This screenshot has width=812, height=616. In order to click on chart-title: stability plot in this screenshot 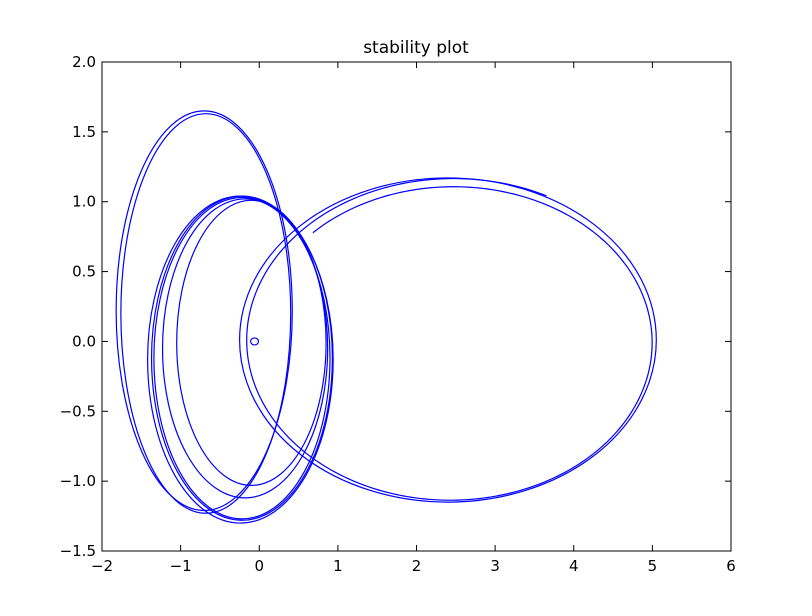, I will do `click(416, 48)`.